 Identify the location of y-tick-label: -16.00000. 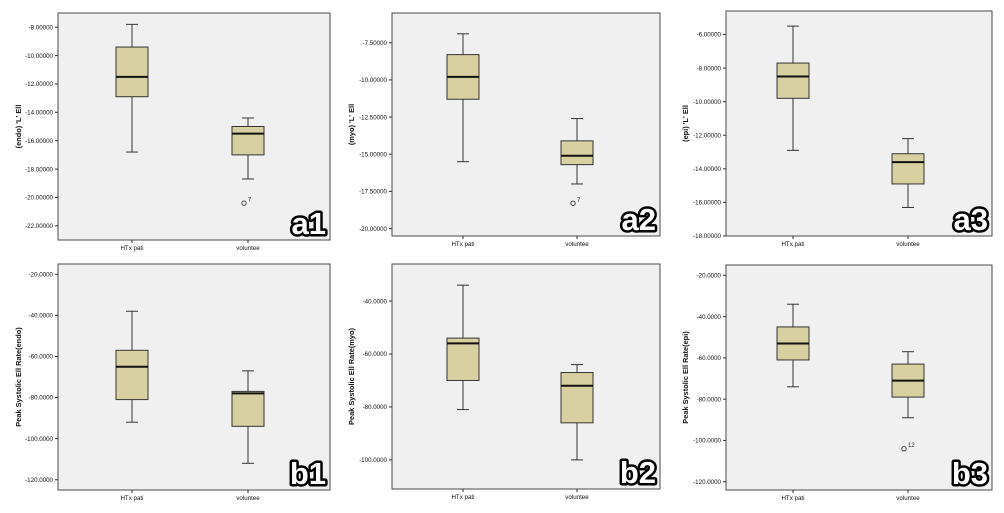
(39, 141).